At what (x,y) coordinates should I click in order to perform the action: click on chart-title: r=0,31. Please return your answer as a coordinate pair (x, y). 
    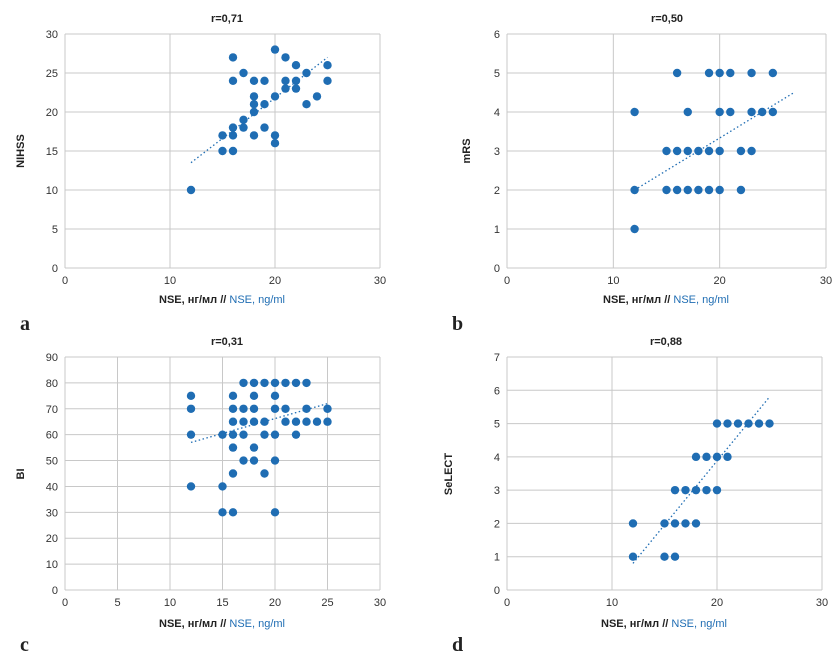
    Looking at the image, I should click on (227, 342).